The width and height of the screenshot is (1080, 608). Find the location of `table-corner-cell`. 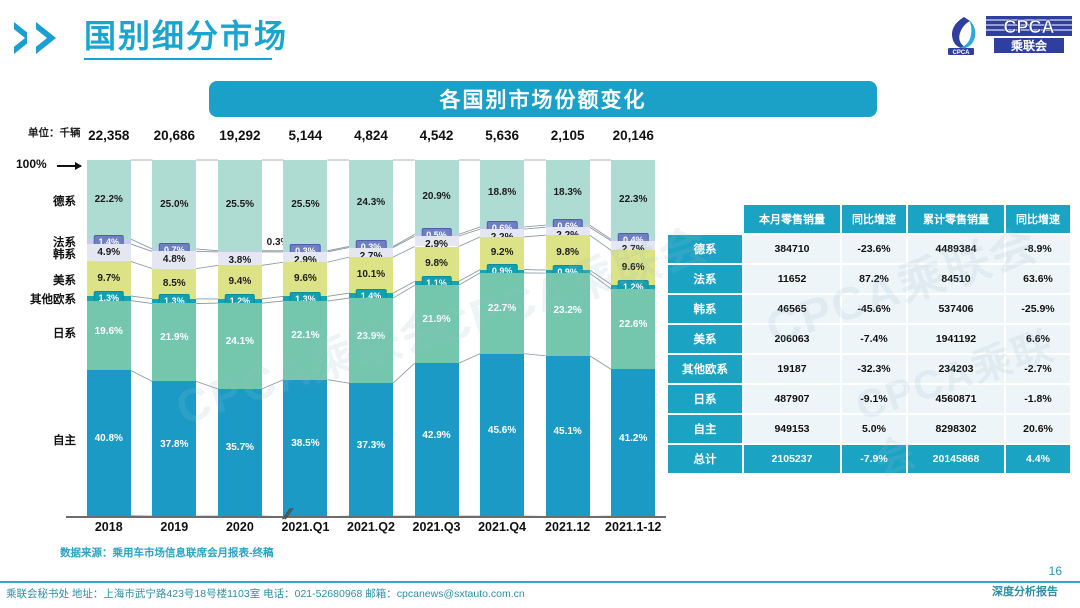

table-corner-cell is located at coordinates (705, 219).